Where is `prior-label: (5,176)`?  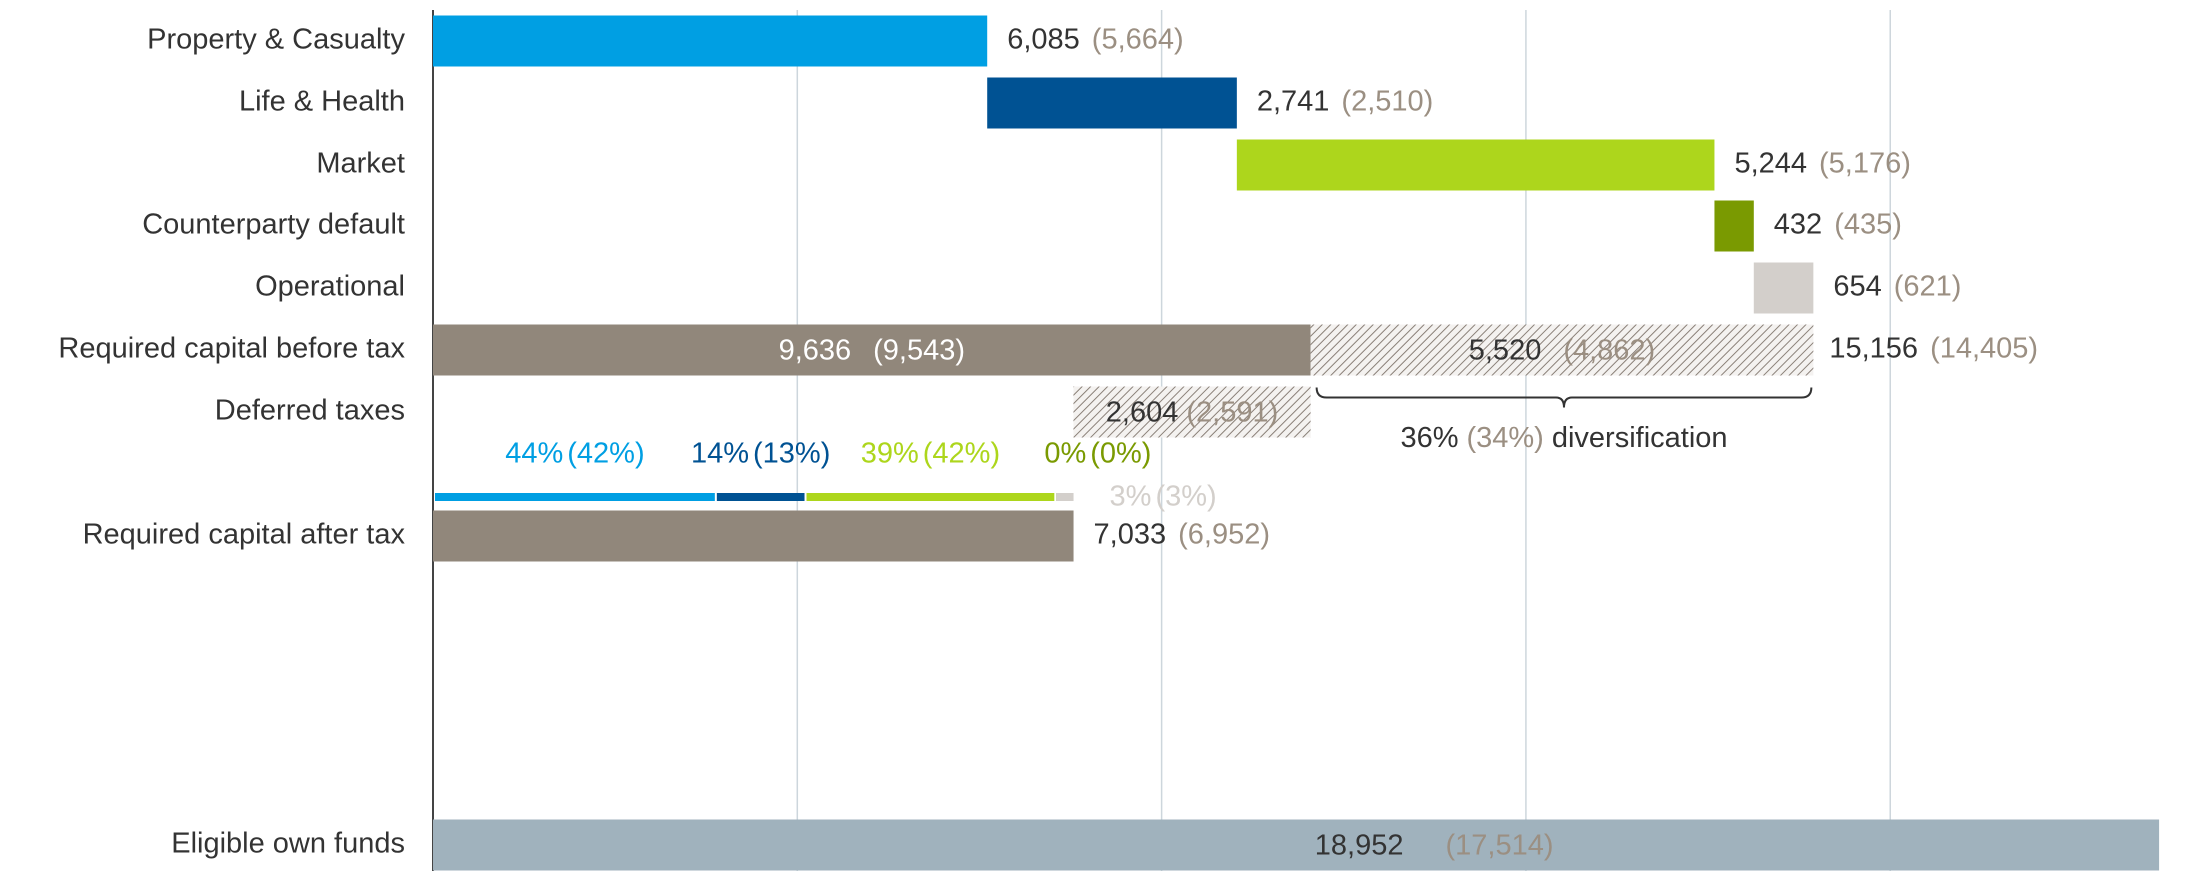
prior-label: (5,176) is located at coordinates (1865, 164).